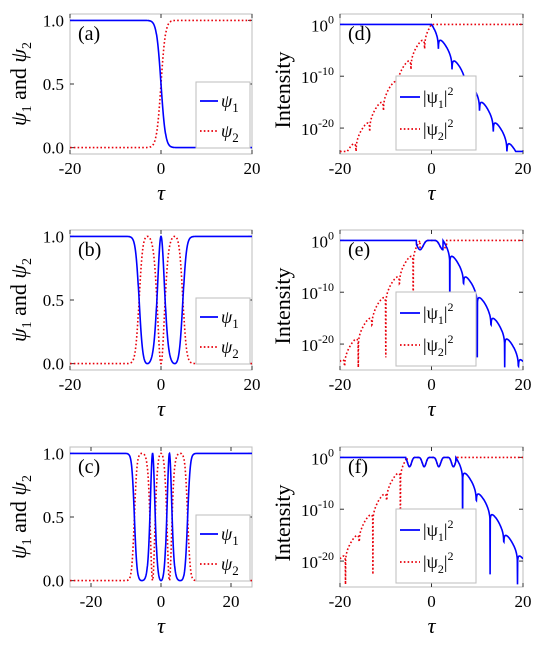 The width and height of the screenshot is (540, 658). What do you see at coordinates (27, 541) in the screenshot?
I see `y-label-sub: 1` at bounding box center [27, 541].